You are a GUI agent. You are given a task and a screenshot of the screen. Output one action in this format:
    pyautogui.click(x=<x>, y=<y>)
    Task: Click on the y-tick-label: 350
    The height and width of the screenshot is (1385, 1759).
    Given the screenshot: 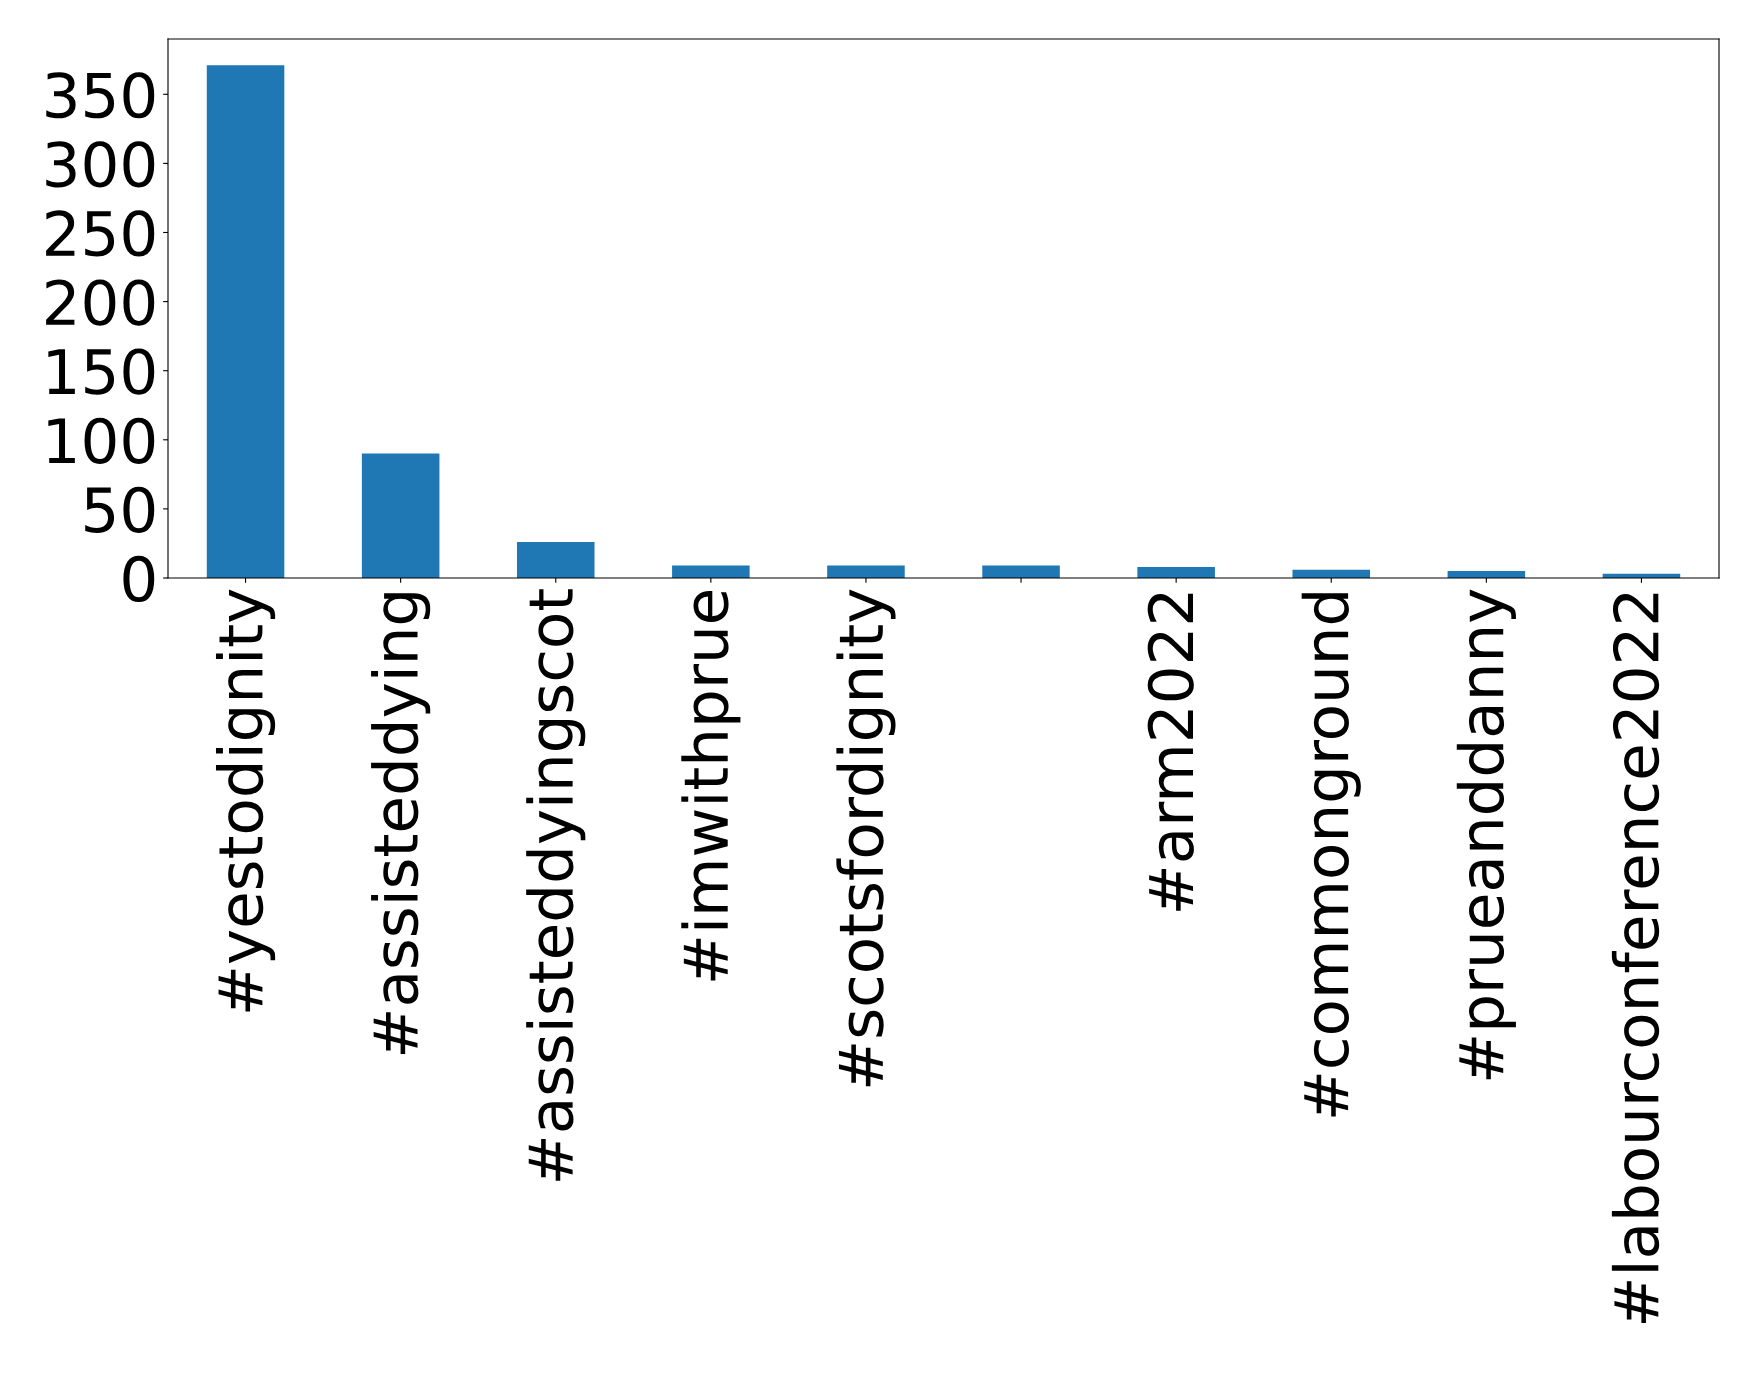 What is the action you would take?
    pyautogui.click(x=100, y=95)
    